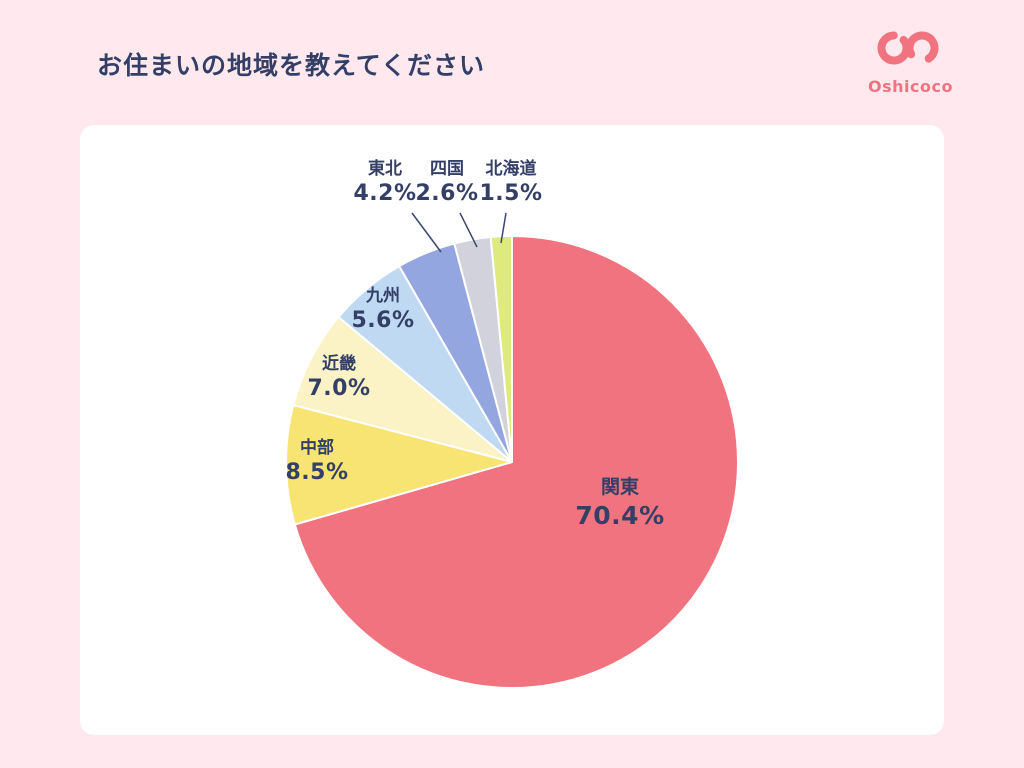 The height and width of the screenshot is (768, 1024). Describe the element at coordinates (446, 169) in the screenshot. I see `pie-label-name: 四国` at that location.